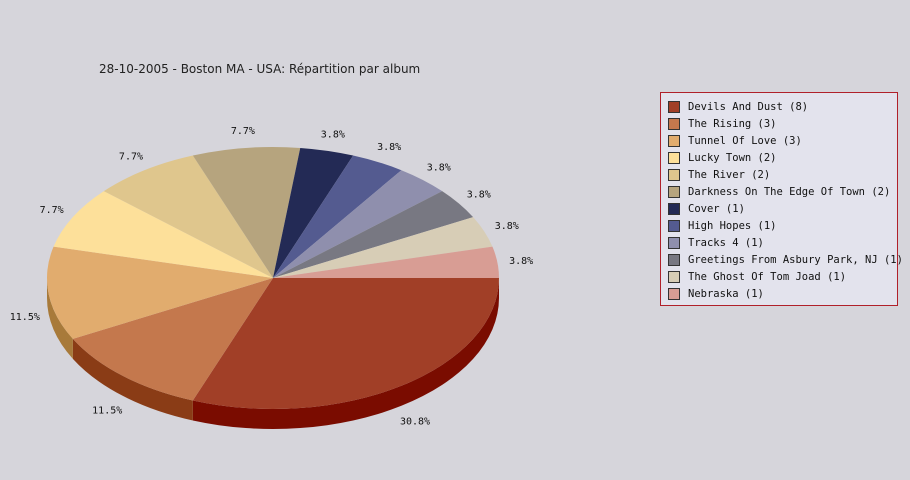  Describe the element at coordinates (782, 157) in the screenshot. I see `legend-item: Lucky Town (2)` at that location.